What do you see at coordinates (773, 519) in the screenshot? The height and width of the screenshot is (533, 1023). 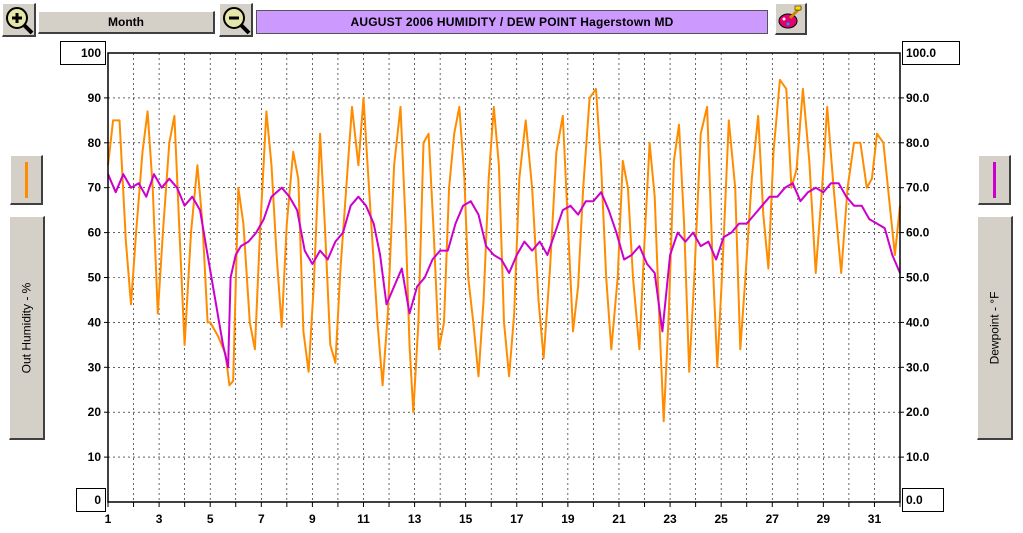 I see `x-tick-label: 27` at bounding box center [773, 519].